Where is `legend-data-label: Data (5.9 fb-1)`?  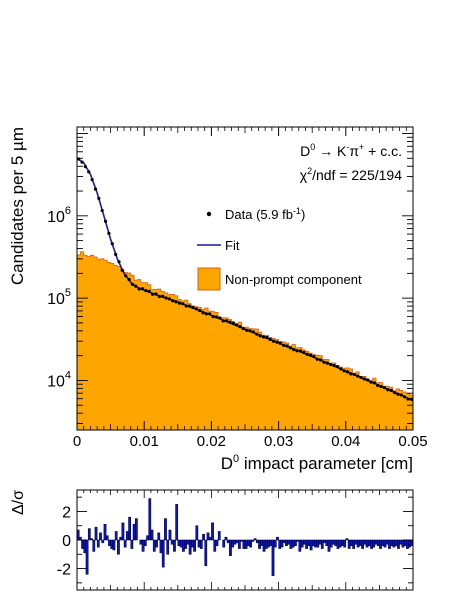 legend-data-label: Data (5.9 fb-1) is located at coordinates (265, 214).